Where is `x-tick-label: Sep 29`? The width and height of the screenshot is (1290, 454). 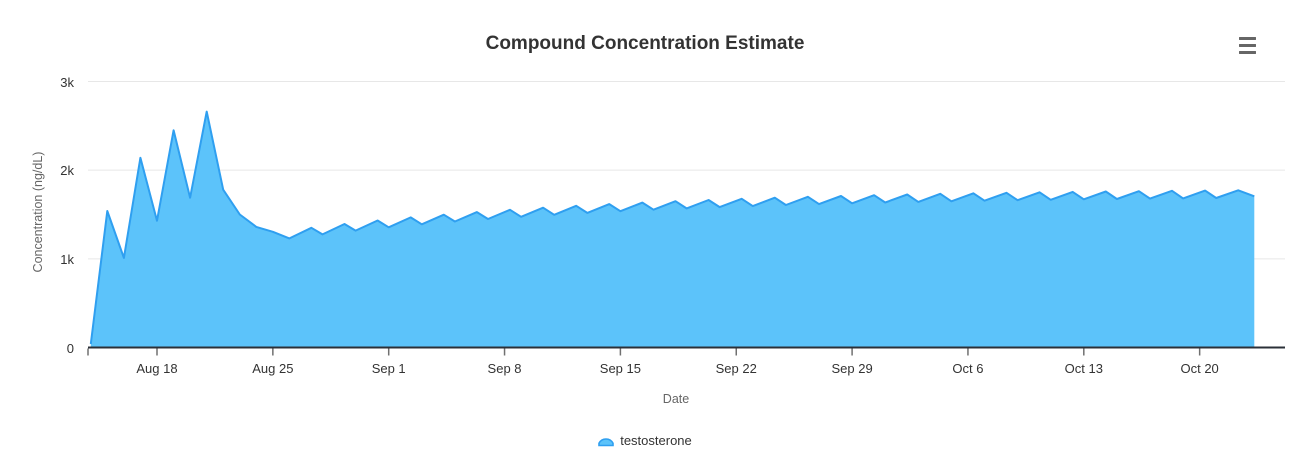 x-tick-label: Sep 29 is located at coordinates (852, 368).